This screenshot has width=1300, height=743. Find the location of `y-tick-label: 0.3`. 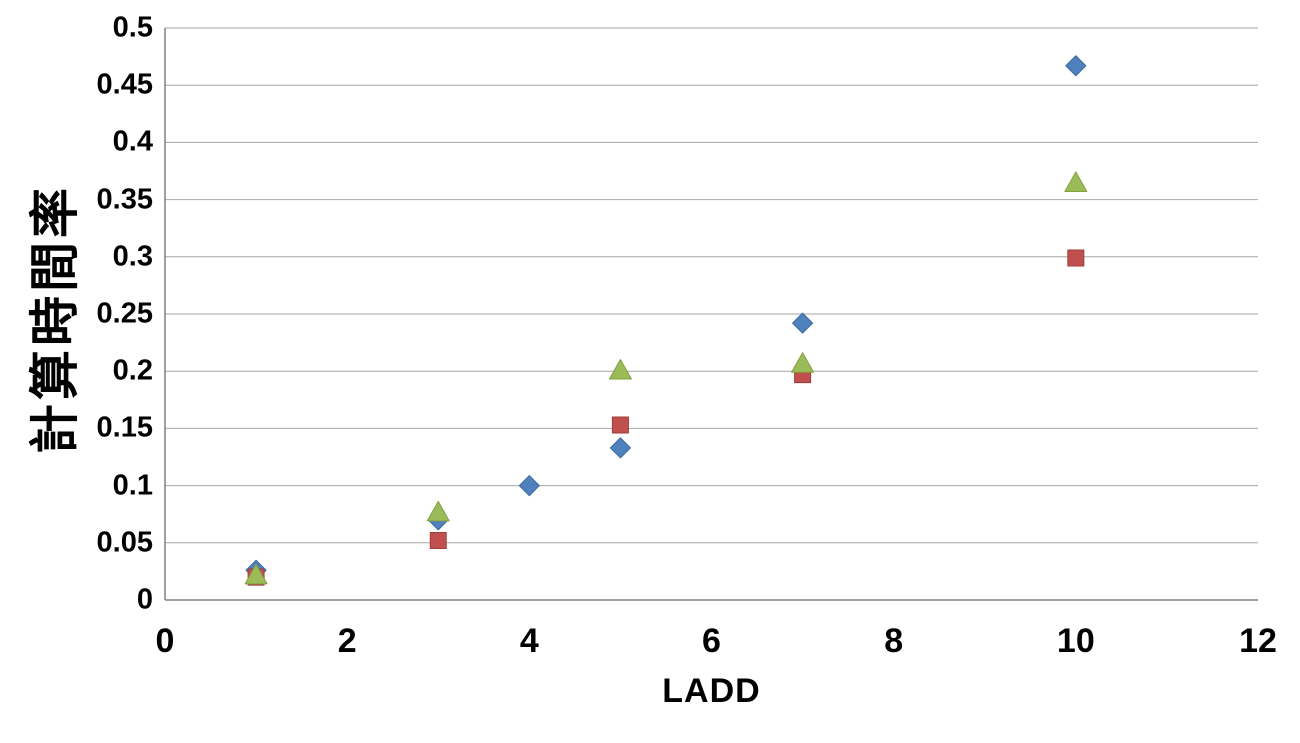

y-tick-label: 0.3 is located at coordinates (132, 256).